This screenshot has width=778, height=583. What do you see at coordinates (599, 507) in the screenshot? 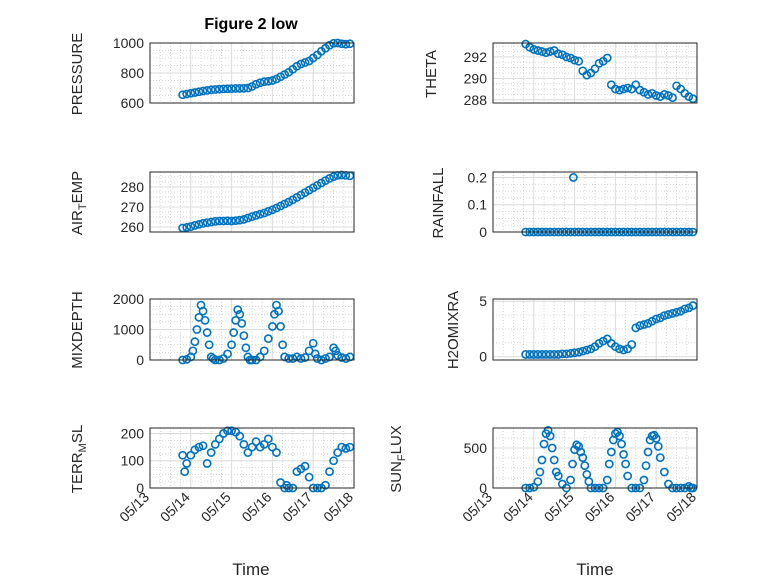
I see `xtick-label-sun_flux: 05/16` at bounding box center [599, 507].